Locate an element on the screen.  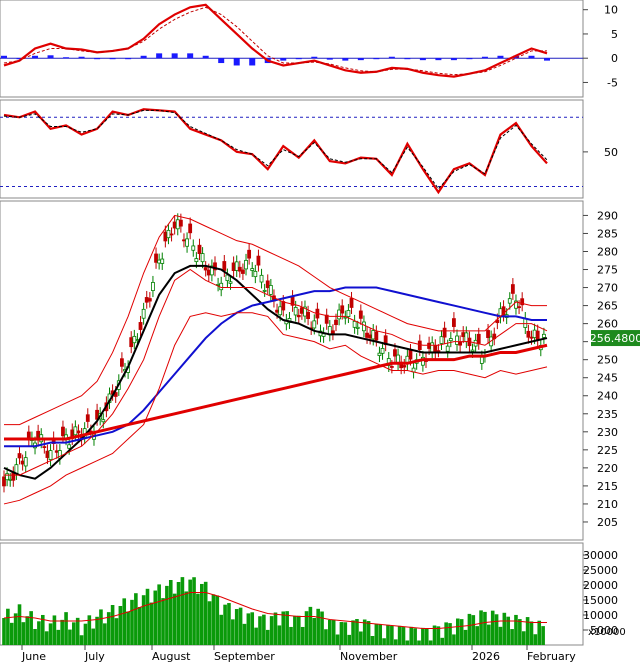
panel-frame is located at coordinates (292, 49).